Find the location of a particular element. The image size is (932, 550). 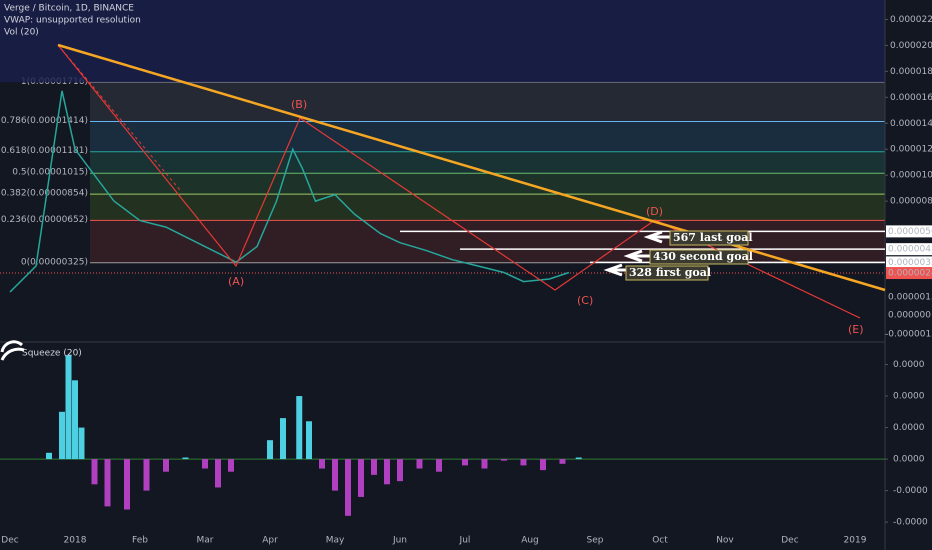

y-tick-label: 0.00001800 is located at coordinates (911, 72).